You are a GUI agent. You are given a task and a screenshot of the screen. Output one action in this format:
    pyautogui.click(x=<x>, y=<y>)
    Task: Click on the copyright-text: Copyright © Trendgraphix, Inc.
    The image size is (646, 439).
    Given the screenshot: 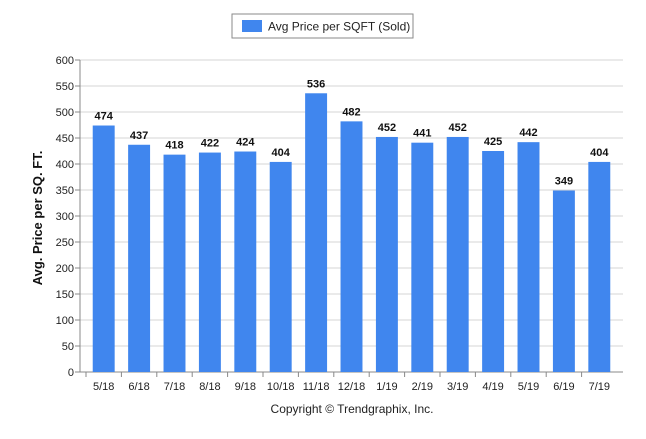 What is the action you would take?
    pyautogui.click(x=352, y=409)
    